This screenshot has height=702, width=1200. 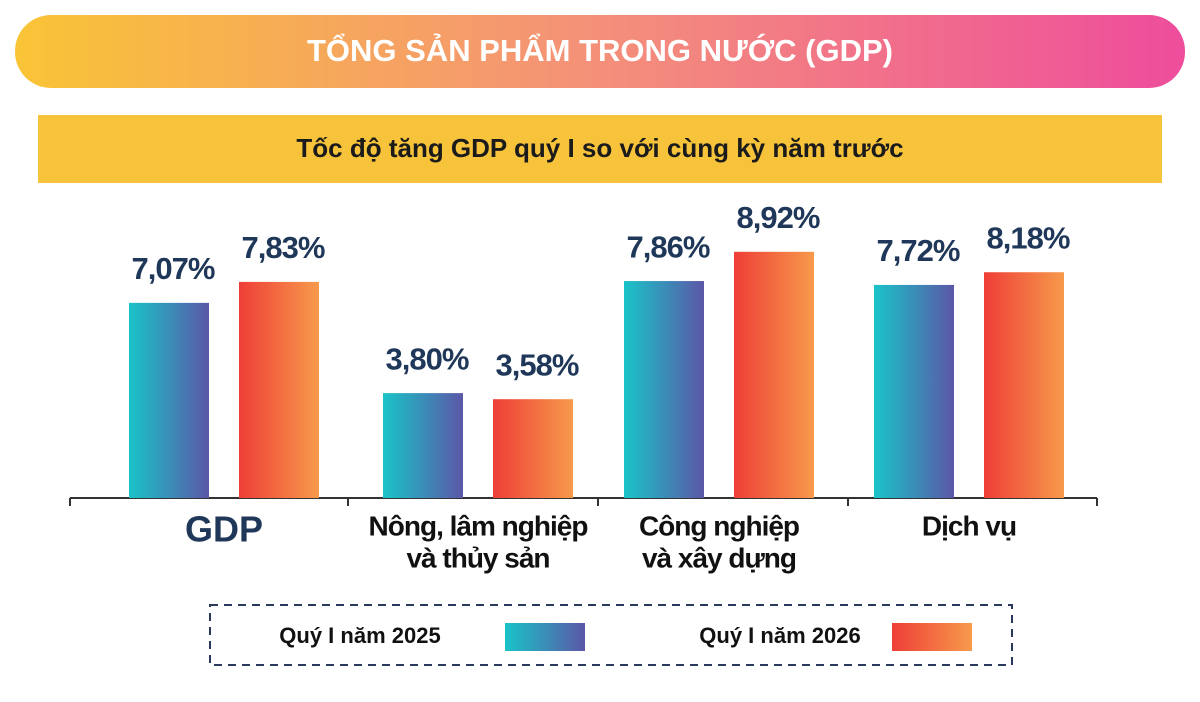 I want to click on value-label: 7,83%, so click(x=283, y=247).